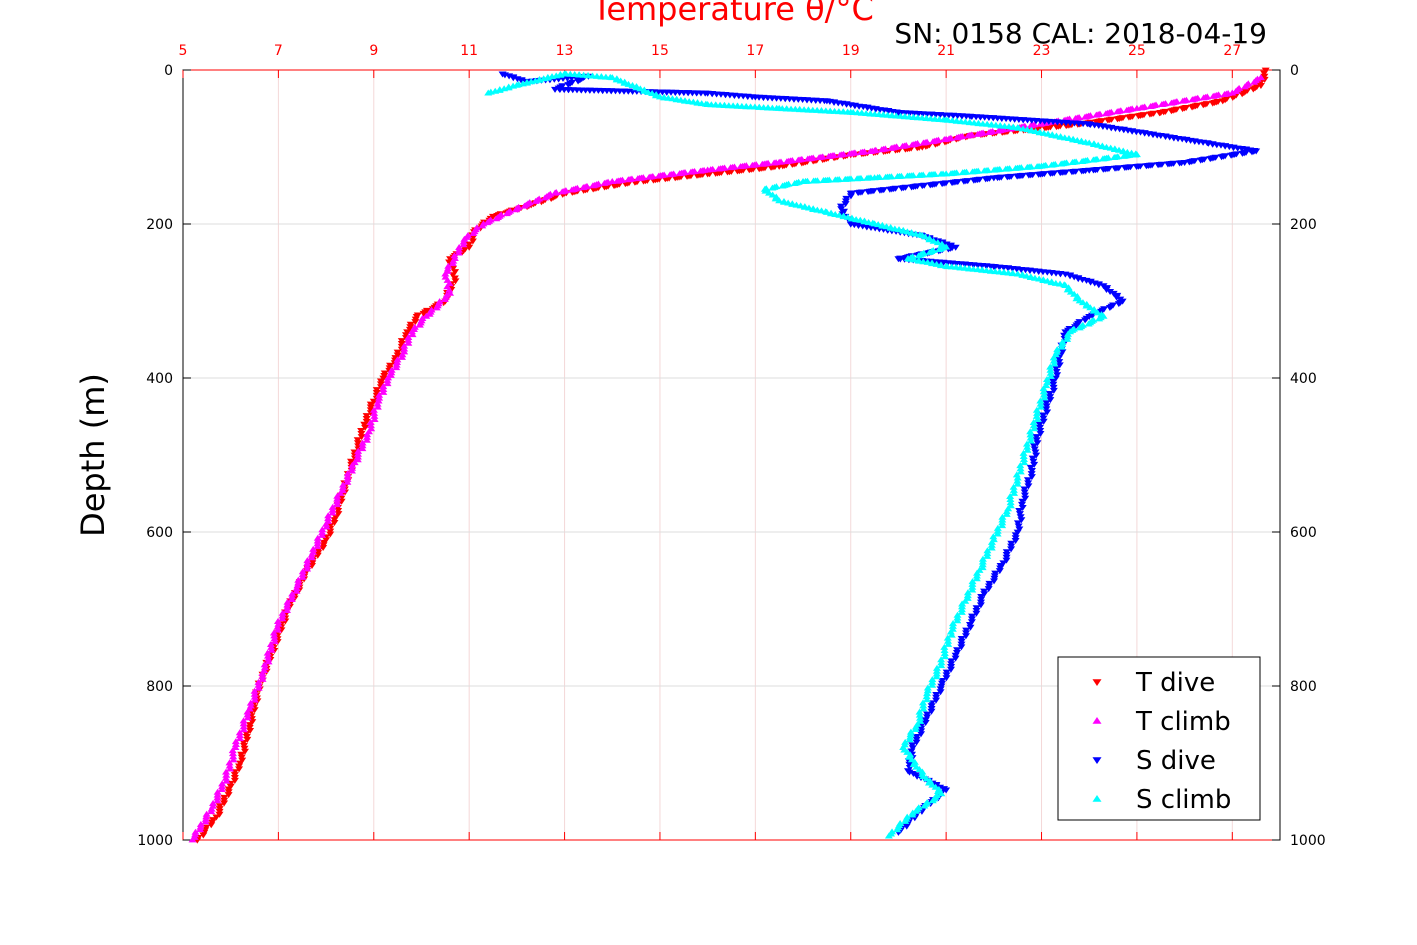 The height and width of the screenshot is (945, 1417). Describe the element at coordinates (373, 51) in the screenshot. I see `x-tick-label: 9` at that location.